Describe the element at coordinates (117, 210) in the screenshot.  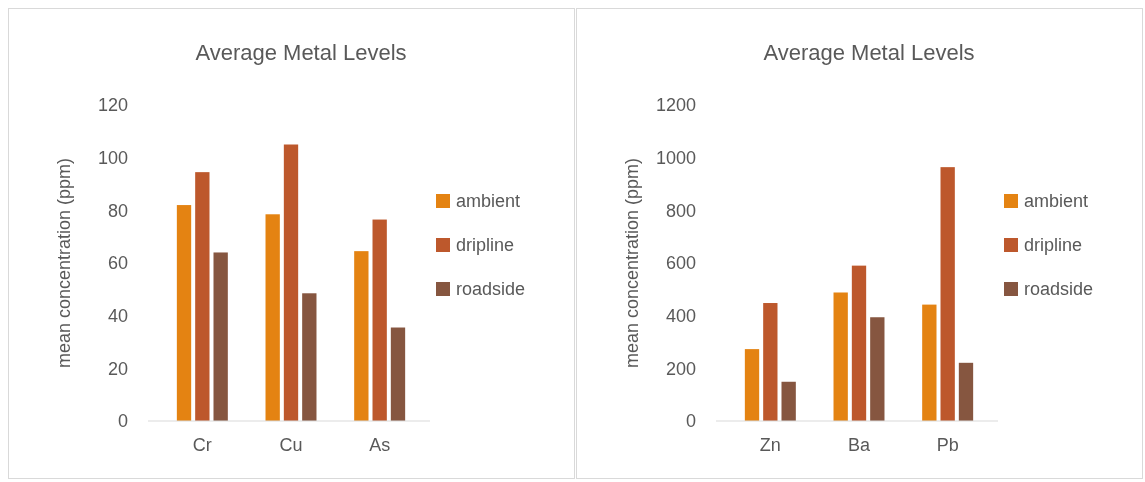
I see `y-tick-label: 80` at that location.